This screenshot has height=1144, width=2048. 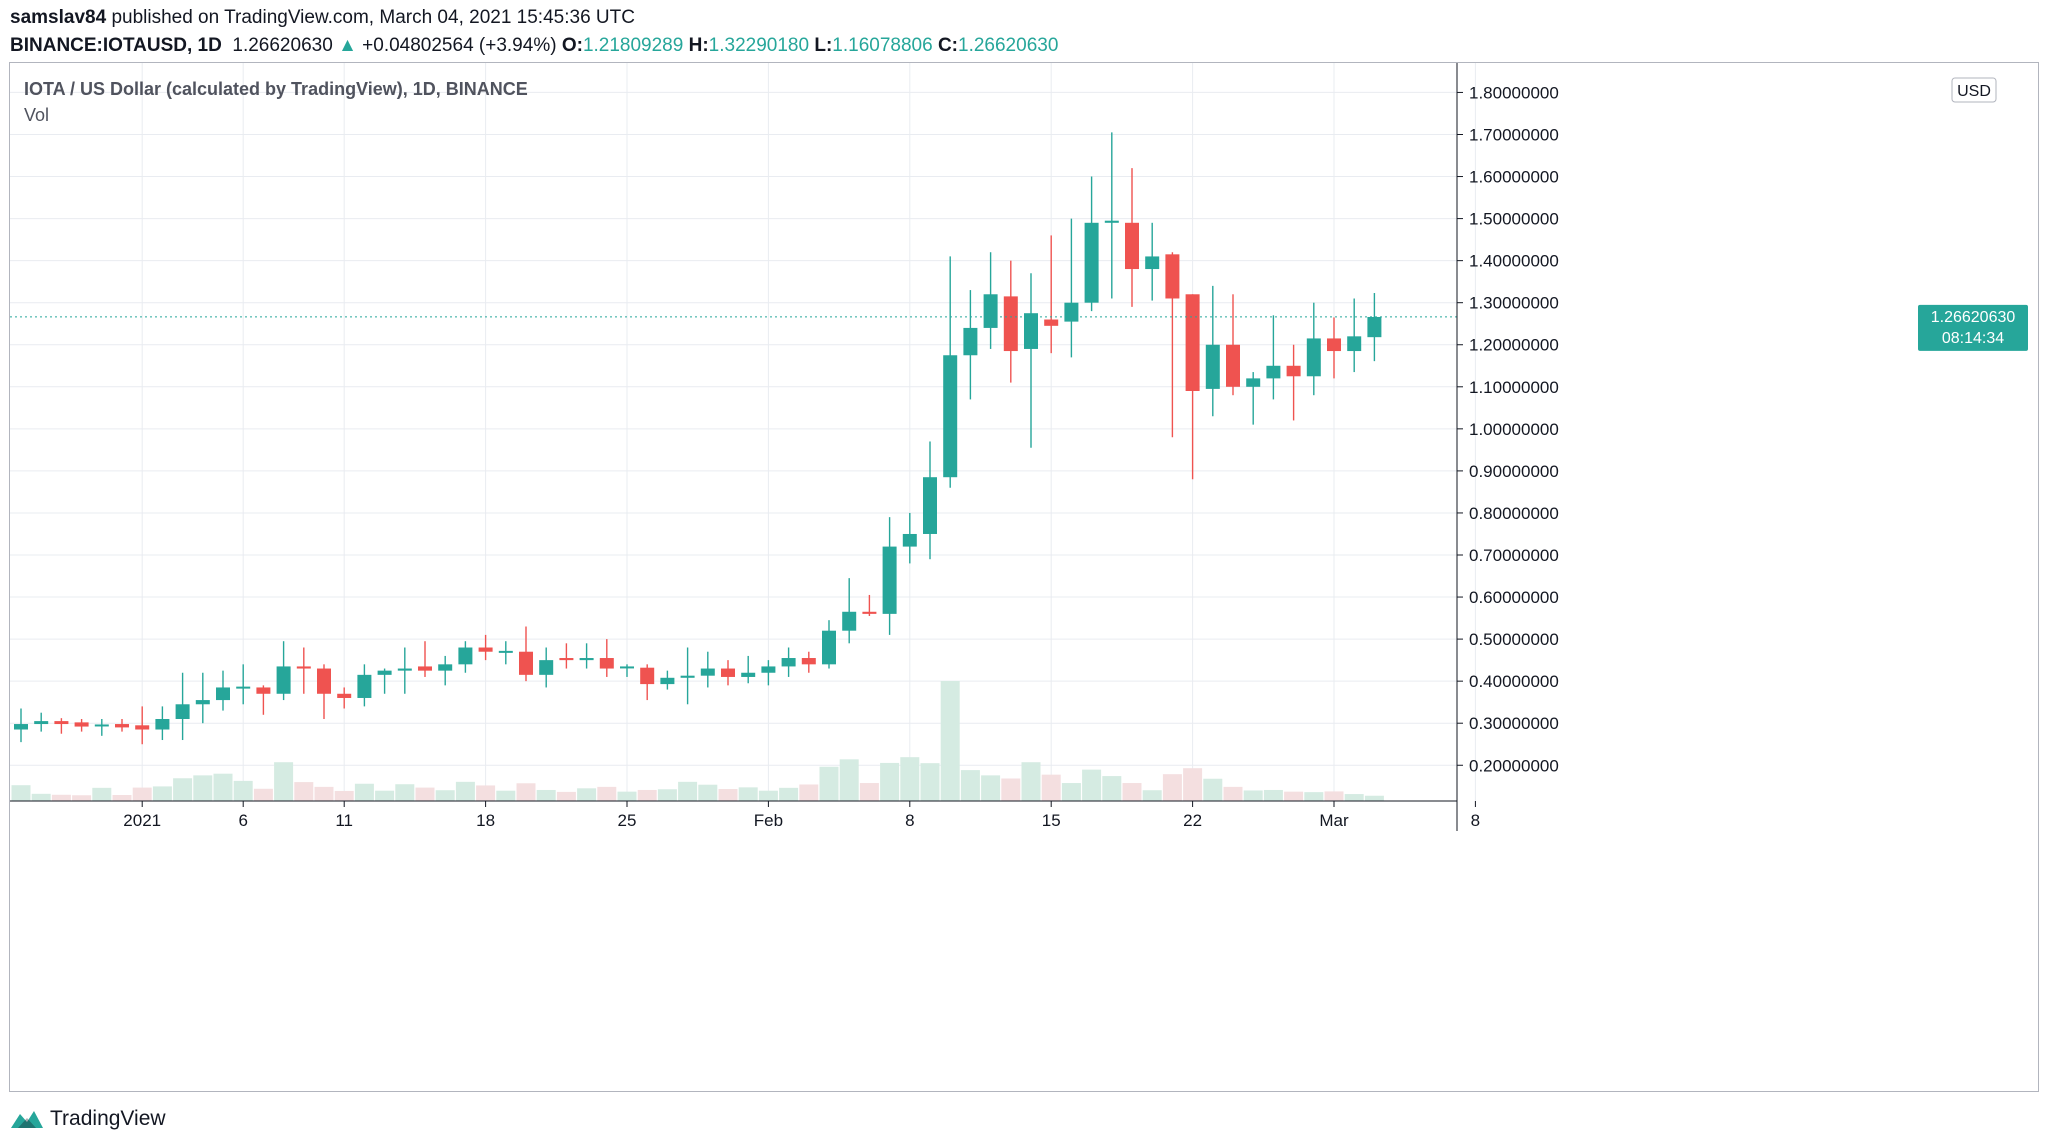 What do you see at coordinates (1192, 820) in the screenshot?
I see `time-tick-label: 22` at bounding box center [1192, 820].